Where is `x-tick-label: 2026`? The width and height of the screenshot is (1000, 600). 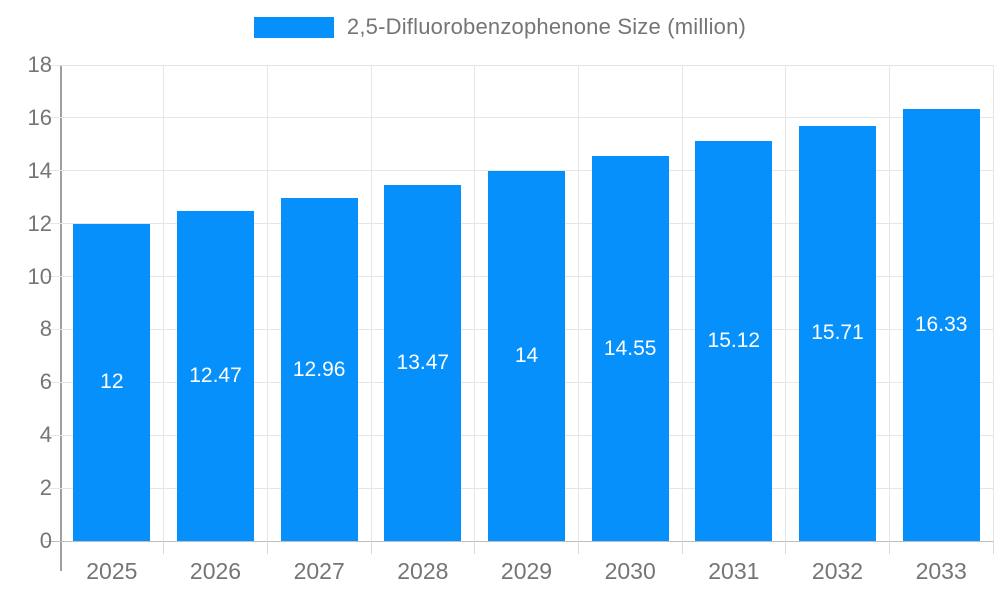
x-tick-label: 2026 is located at coordinates (215, 571).